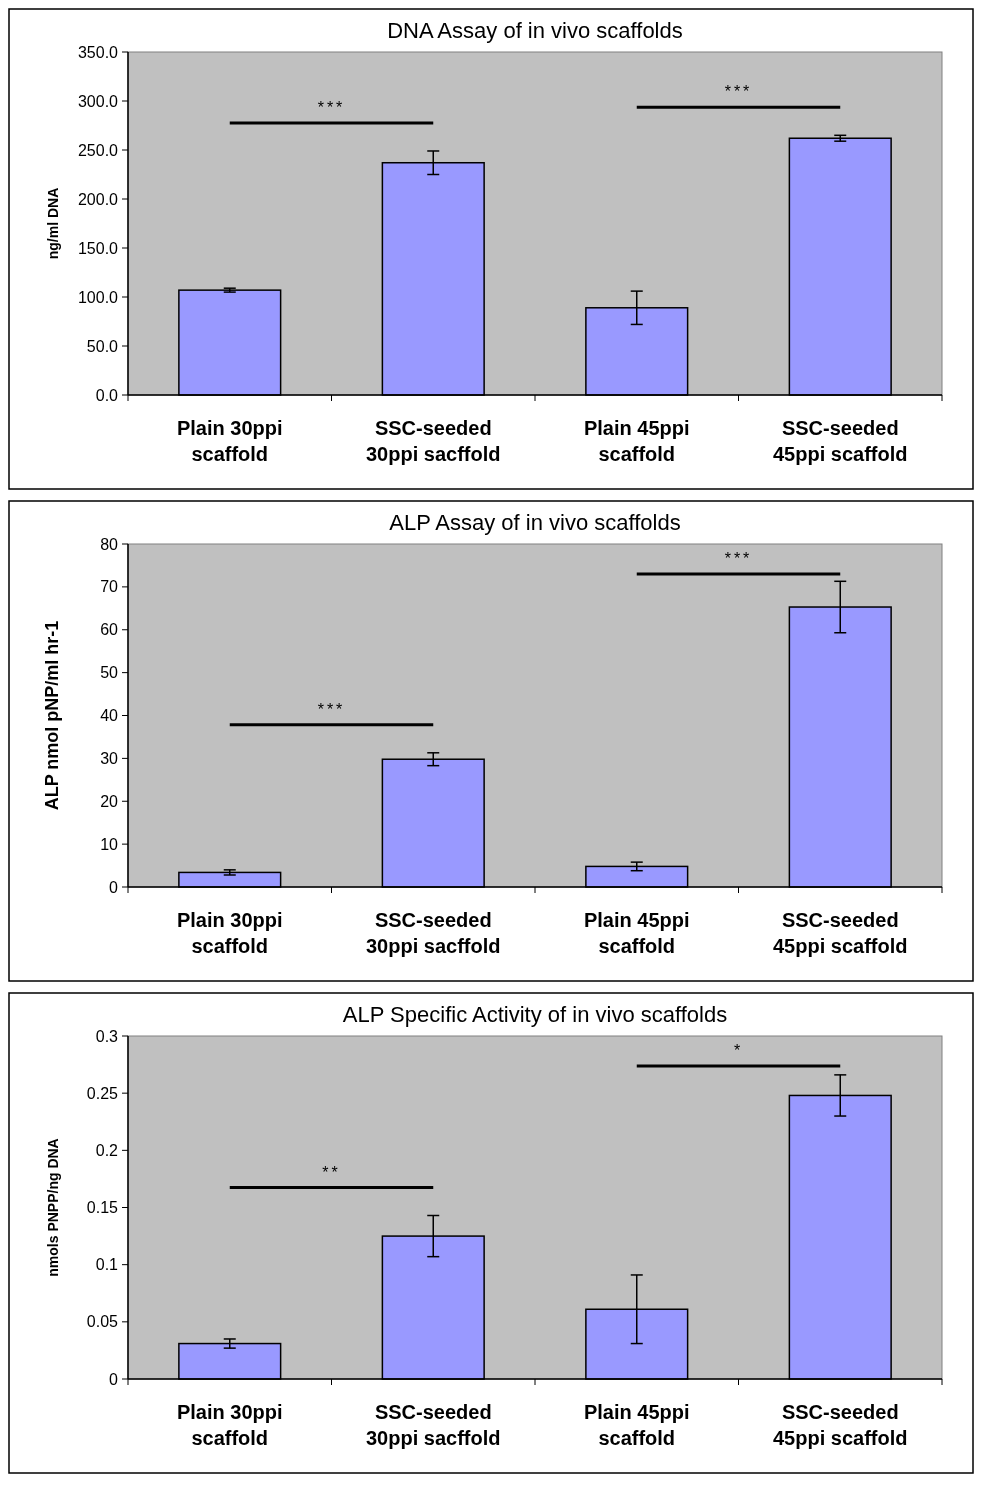  Describe the element at coordinates (98, 101) in the screenshot. I see `y-tick-label: 300.0` at that location.